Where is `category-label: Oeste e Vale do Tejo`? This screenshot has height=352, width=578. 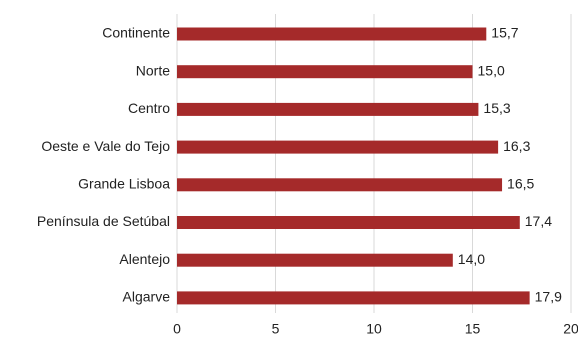
category-label: Oeste e Vale do Tejo is located at coordinates (105, 146).